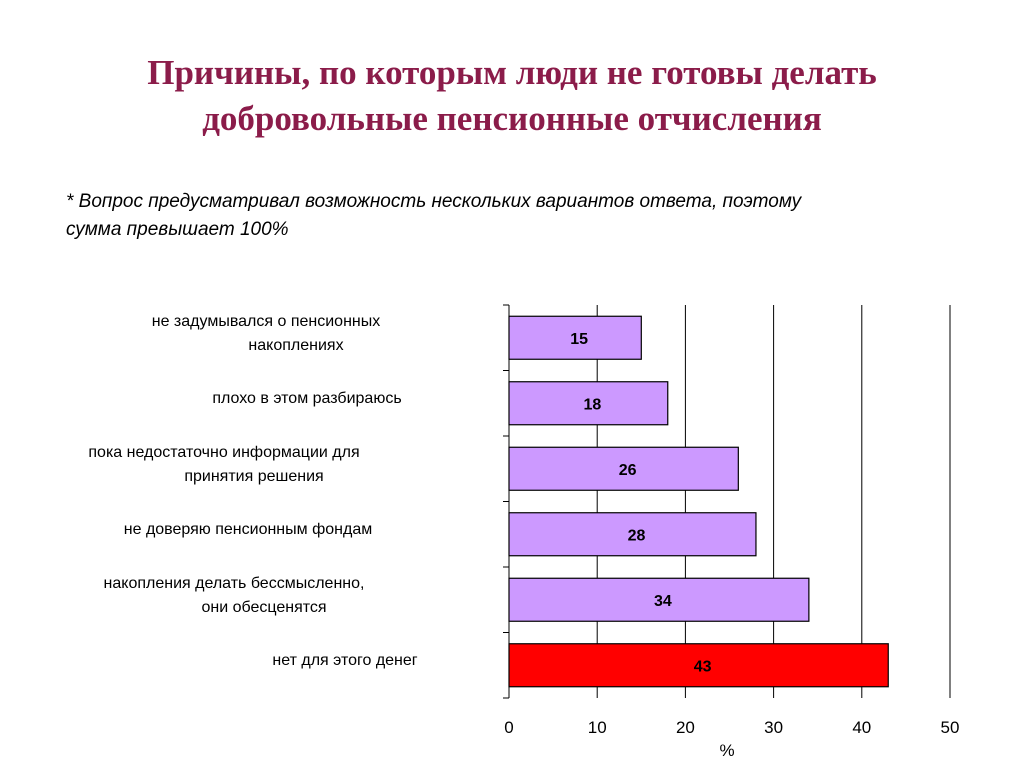 The image size is (1024, 768). Describe the element at coordinates (773, 727) in the screenshot. I see `x-tick-label: 30` at that location.